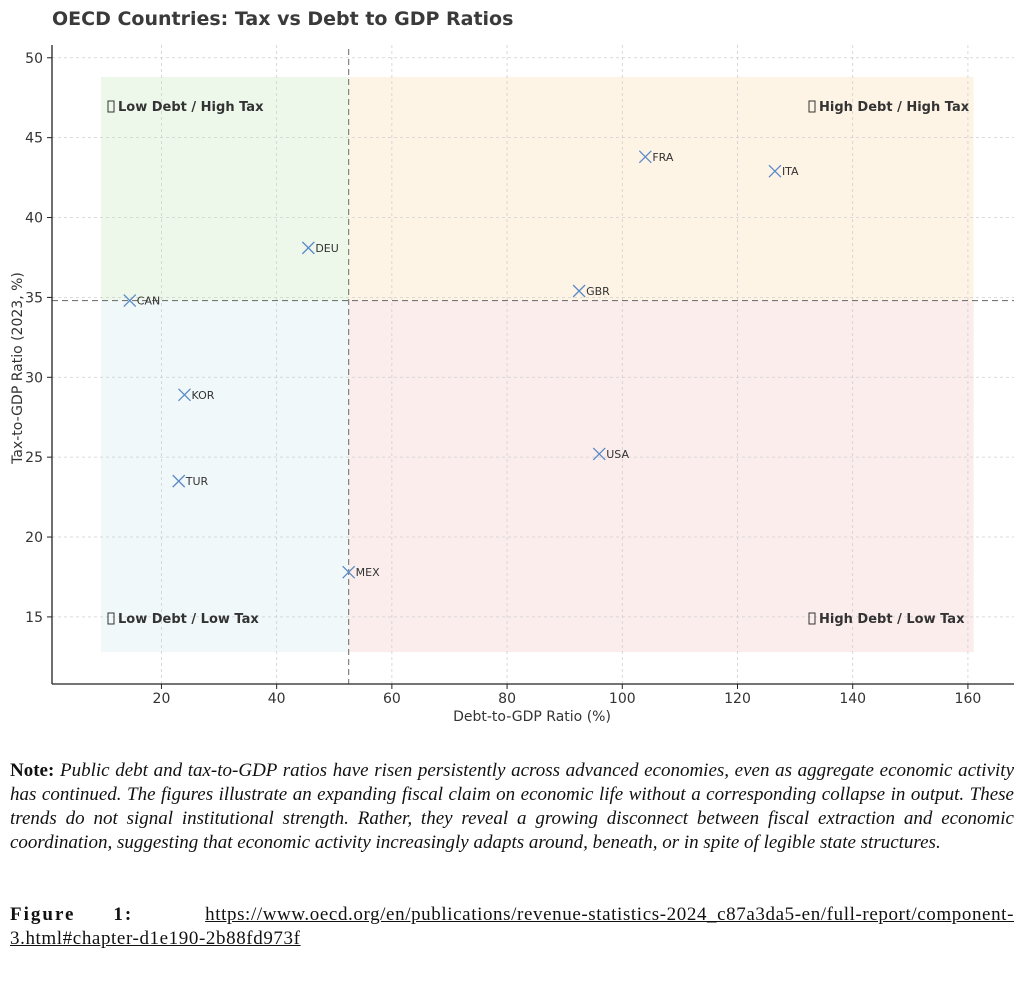  What do you see at coordinates (191, 107) in the screenshot?
I see `quadrant-label-text: Low Debt / High Tax` at bounding box center [191, 107].